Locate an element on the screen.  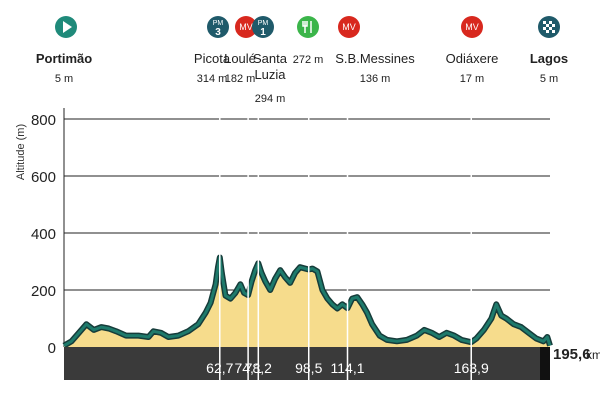
km-marker-label: 74,1 is located at coordinates (247, 368).